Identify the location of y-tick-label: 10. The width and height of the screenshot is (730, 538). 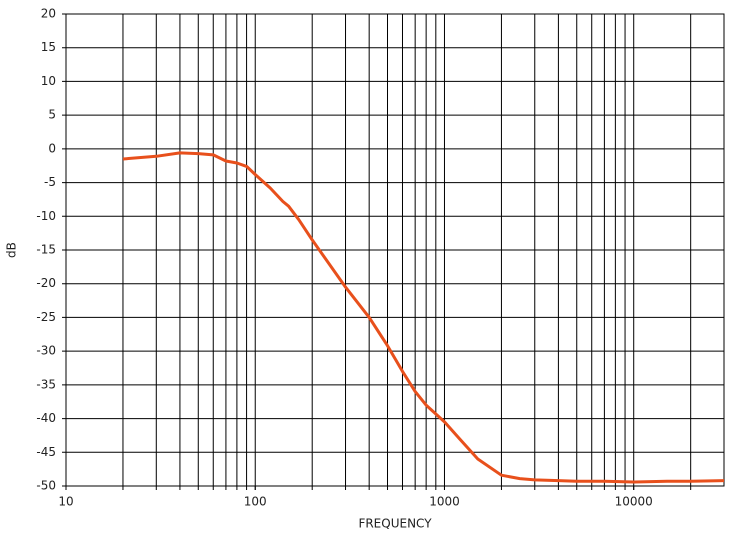
(48, 81).